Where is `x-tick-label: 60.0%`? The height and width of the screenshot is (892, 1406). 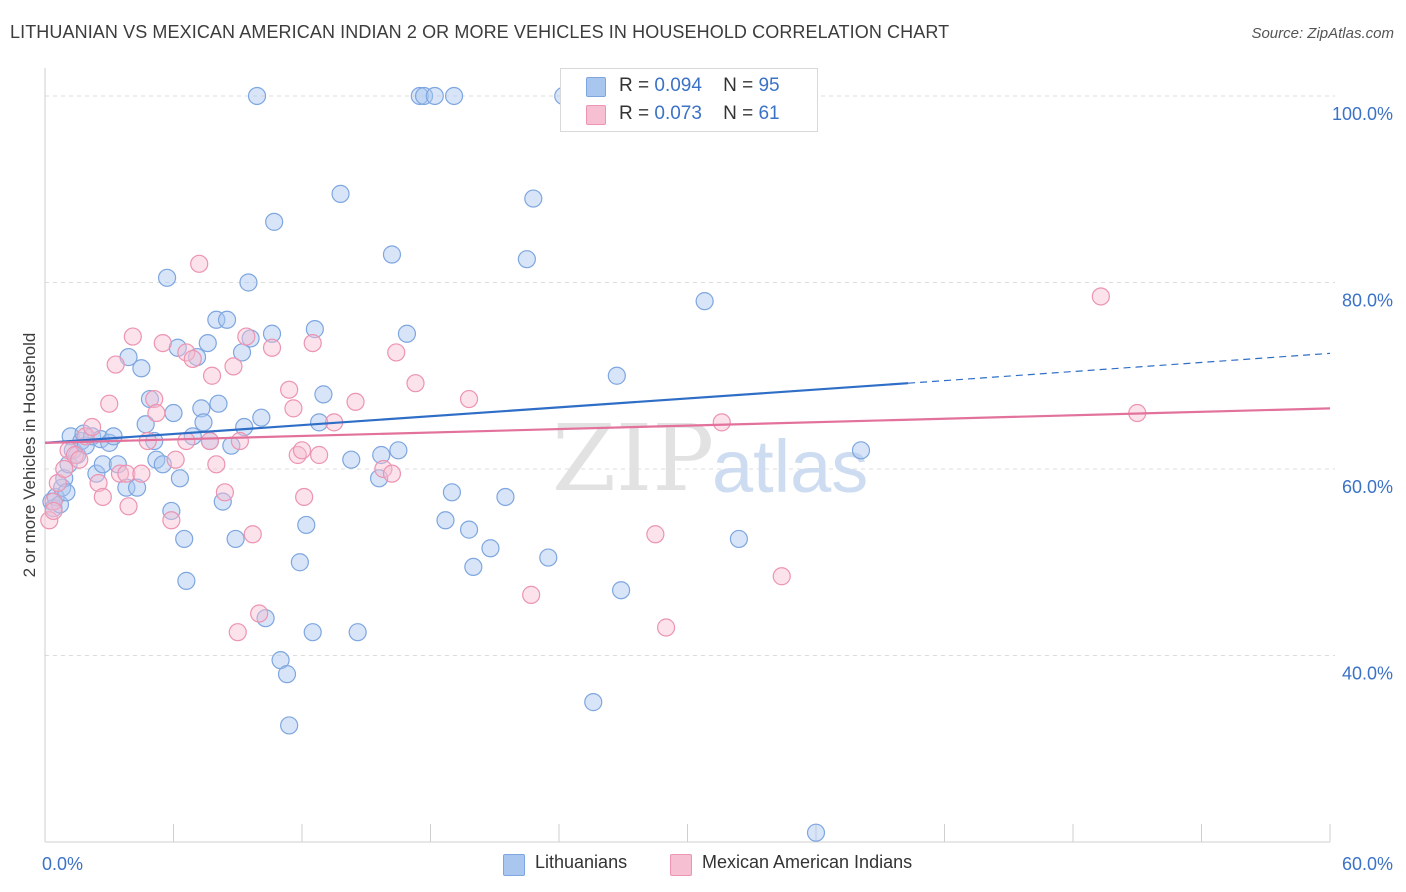 x-tick-label: 60.0% is located at coordinates (1367, 864).